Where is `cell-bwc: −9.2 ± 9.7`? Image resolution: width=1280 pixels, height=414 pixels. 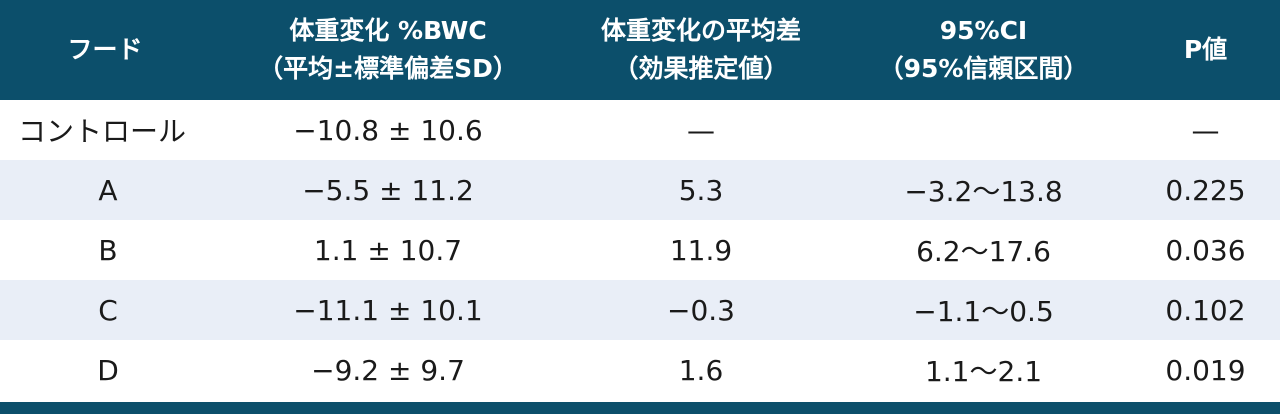 cell-bwc: −9.2 ± 9.7 is located at coordinates (388, 370).